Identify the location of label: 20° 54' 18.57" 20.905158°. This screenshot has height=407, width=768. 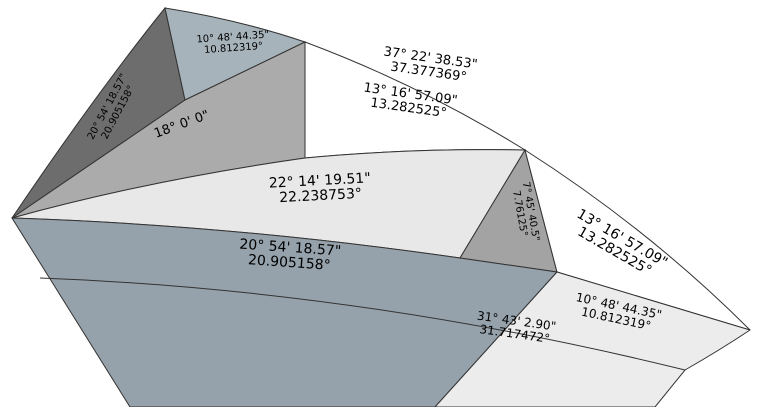
(290, 255).